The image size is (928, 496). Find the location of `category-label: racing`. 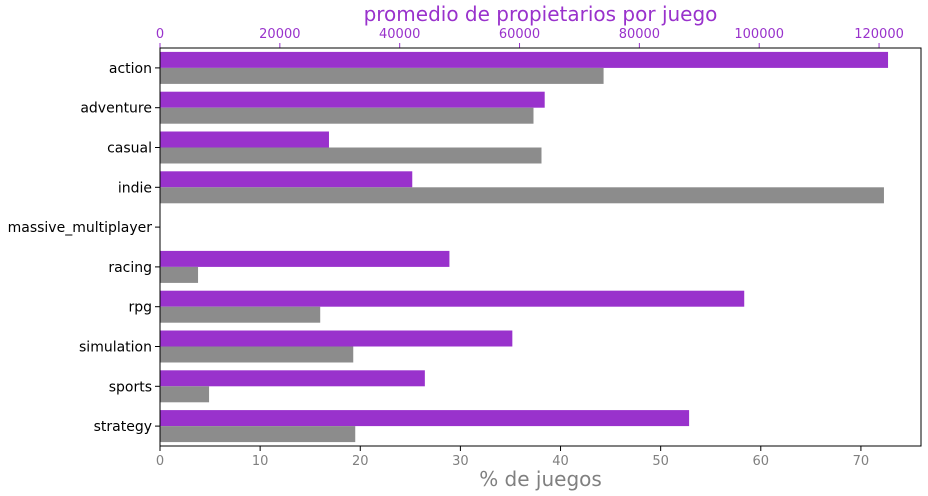

category-label: racing is located at coordinates (130, 268).